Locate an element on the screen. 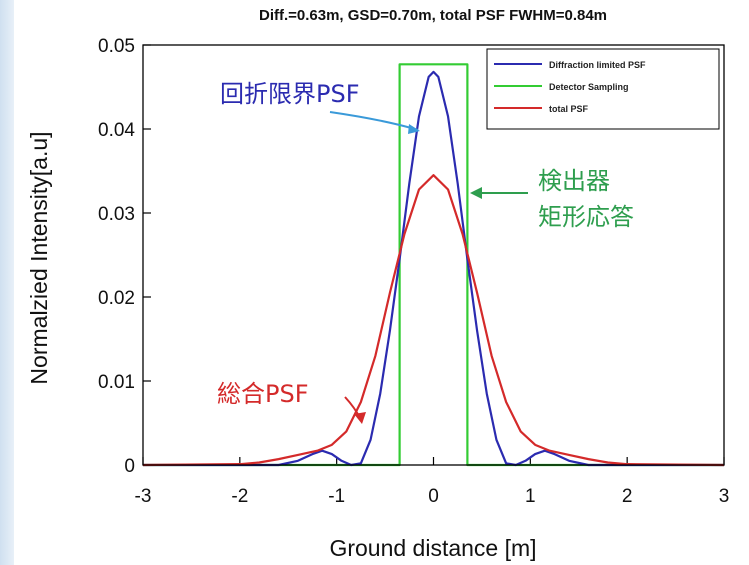  annotation-detector-line2: 矩形応答 is located at coordinates (586, 217).